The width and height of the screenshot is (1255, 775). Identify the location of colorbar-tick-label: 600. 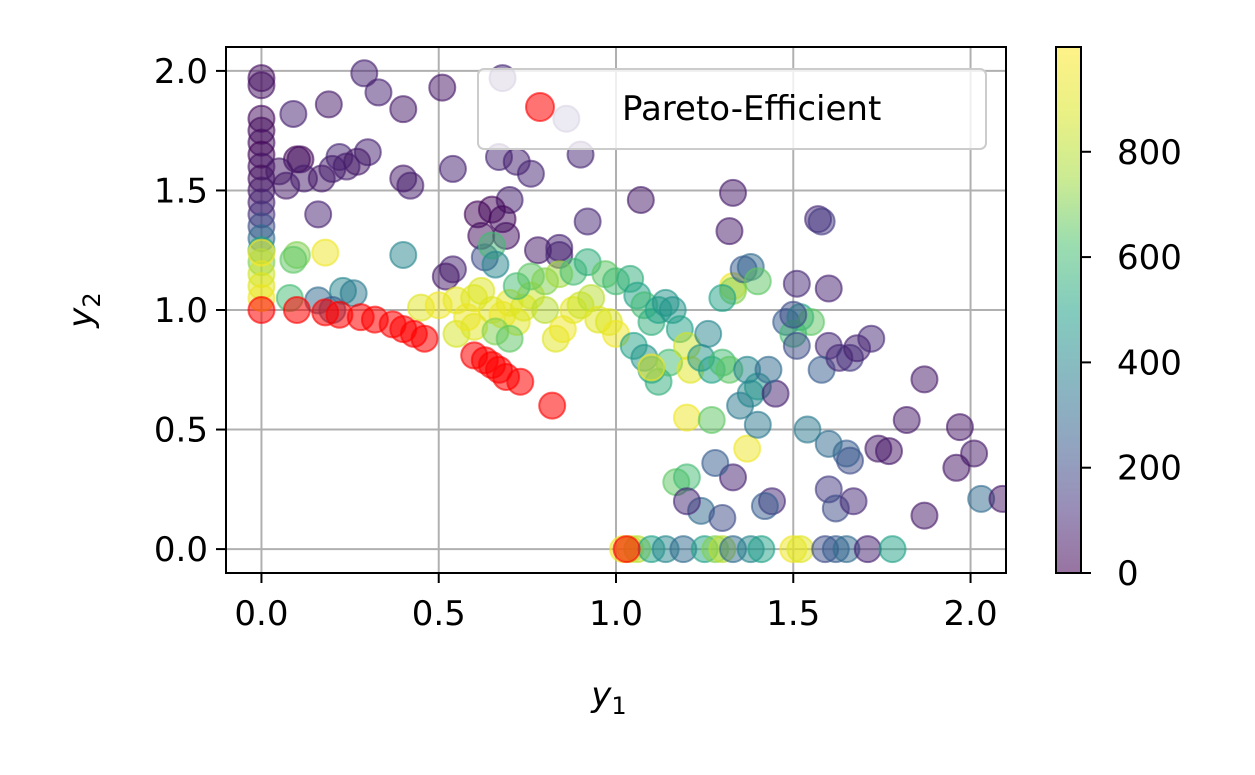
(1149, 258).